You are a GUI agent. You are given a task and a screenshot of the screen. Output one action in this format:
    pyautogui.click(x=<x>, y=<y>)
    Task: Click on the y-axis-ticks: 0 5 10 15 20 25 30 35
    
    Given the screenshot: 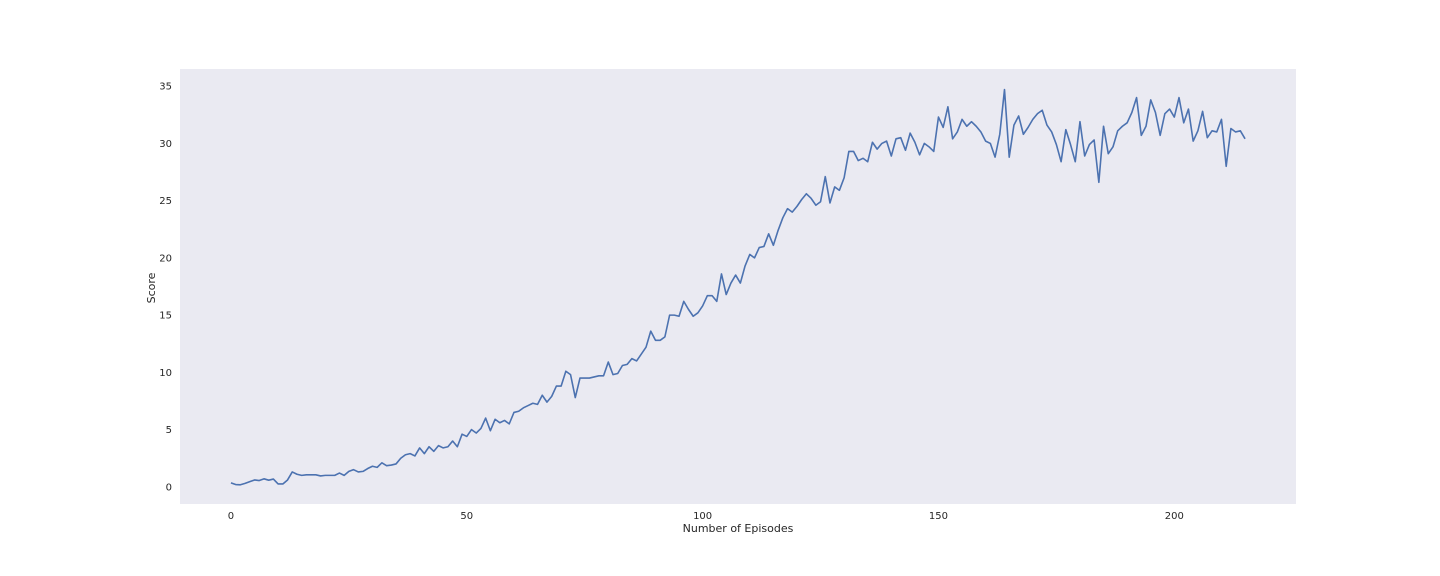 What is the action you would take?
    pyautogui.click(x=165, y=288)
    